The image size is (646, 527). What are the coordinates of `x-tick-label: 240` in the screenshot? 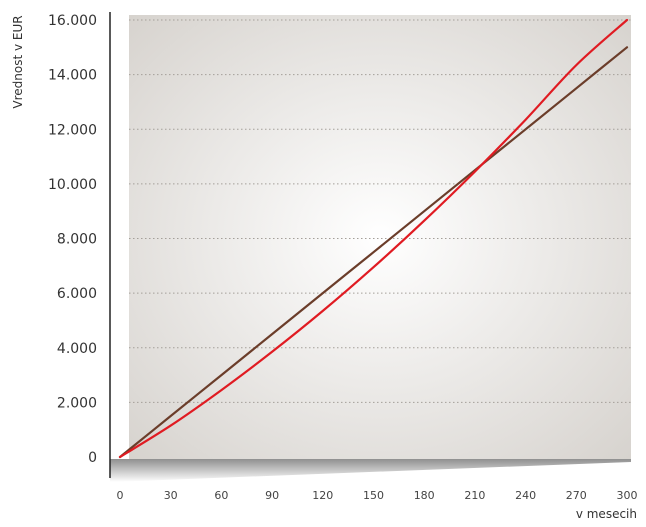 It's located at (525, 495).